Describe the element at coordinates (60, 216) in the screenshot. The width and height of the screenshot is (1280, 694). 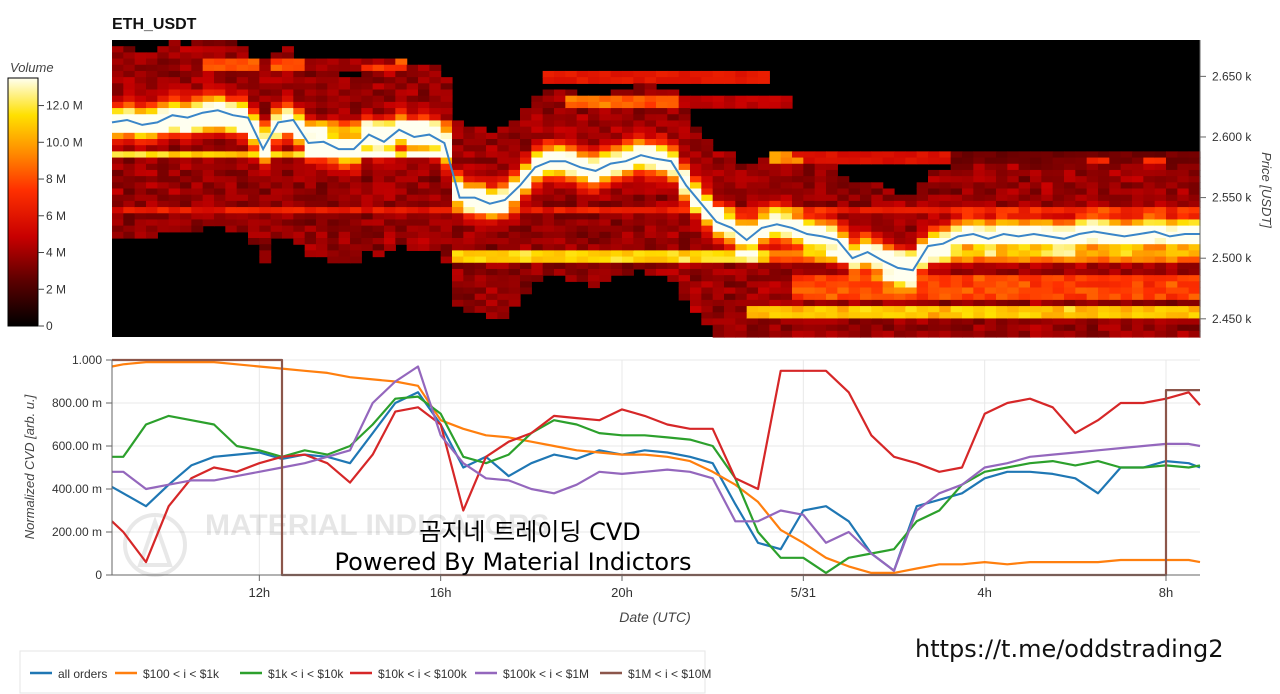
I see `colorbar-ticks: 02 M4 M6 M8 M10.0 M12.0 M` at that location.